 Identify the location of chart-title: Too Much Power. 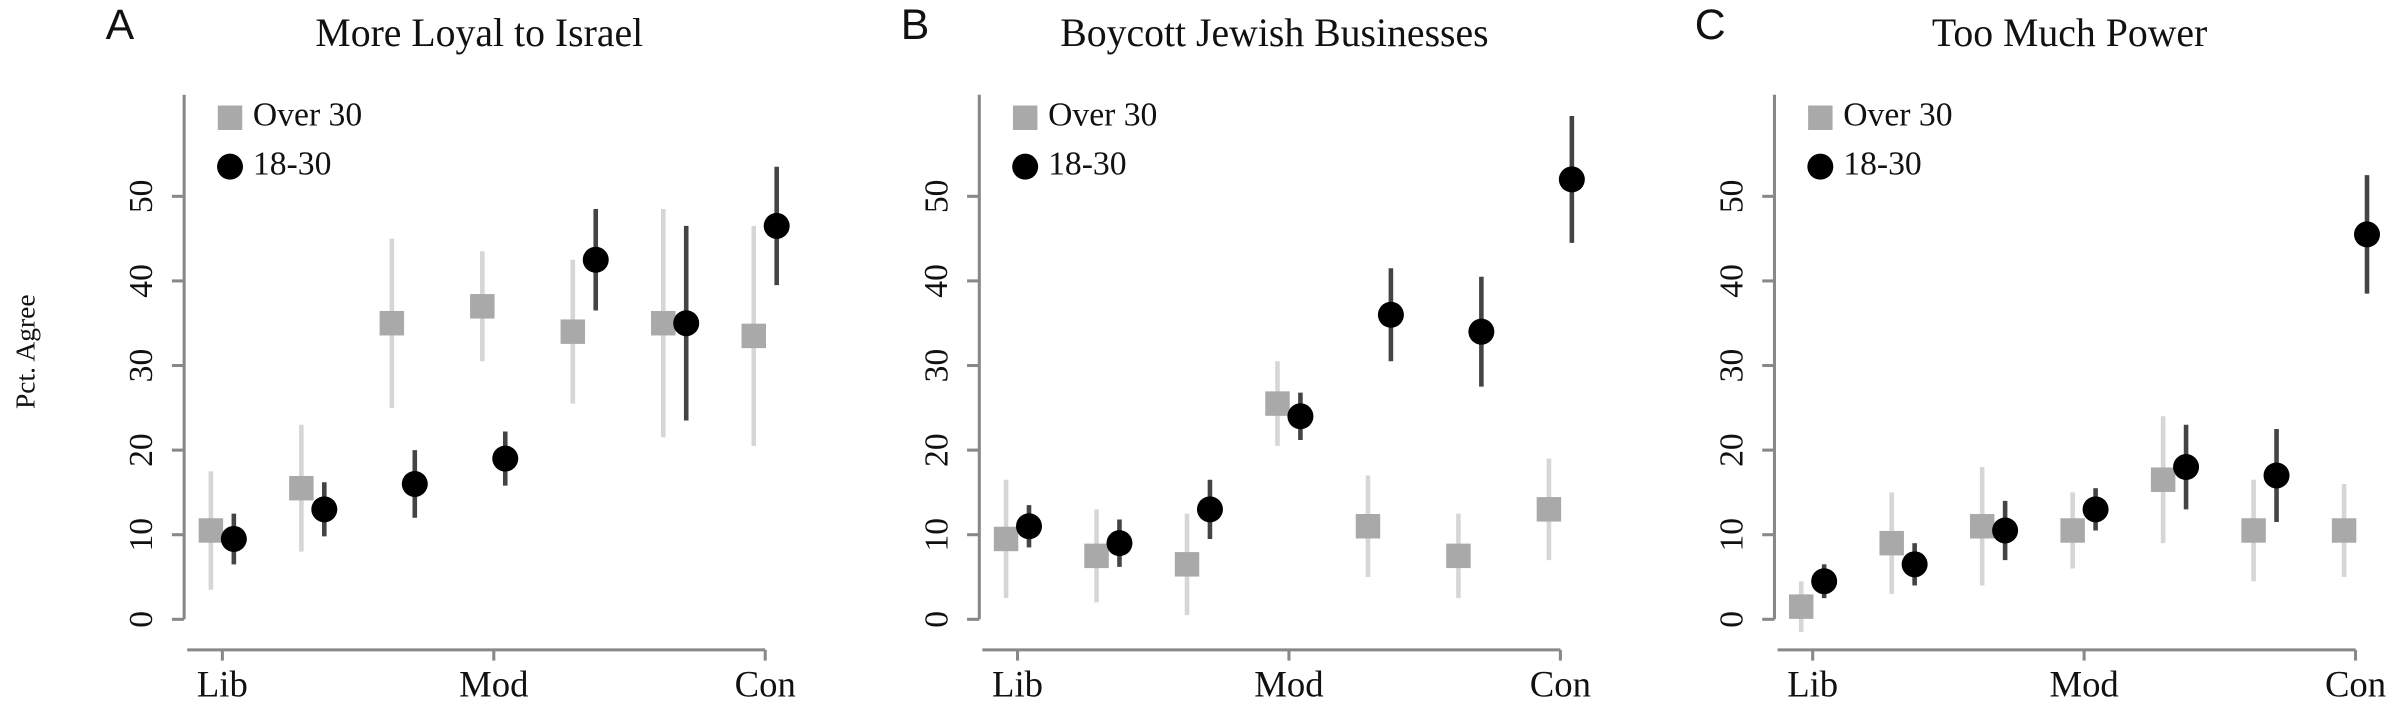
(2069, 33).